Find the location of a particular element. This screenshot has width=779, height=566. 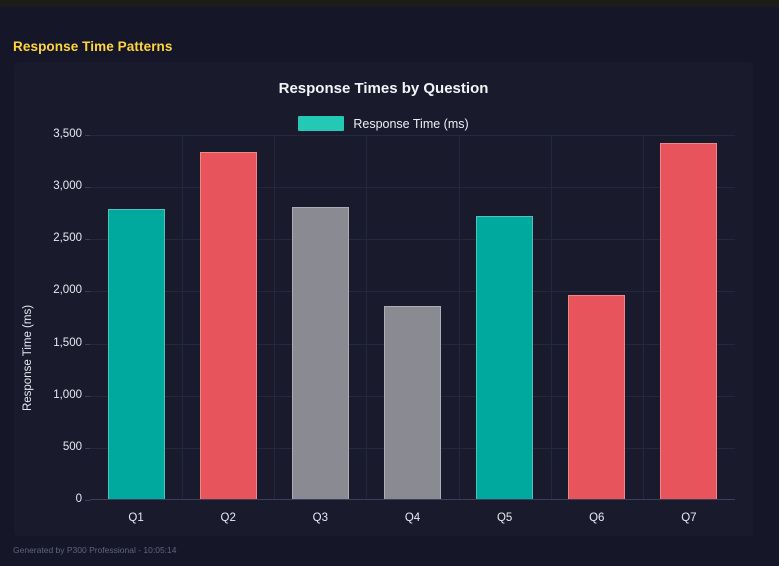

bar-slot: Q2 is located at coordinates (228, 329).